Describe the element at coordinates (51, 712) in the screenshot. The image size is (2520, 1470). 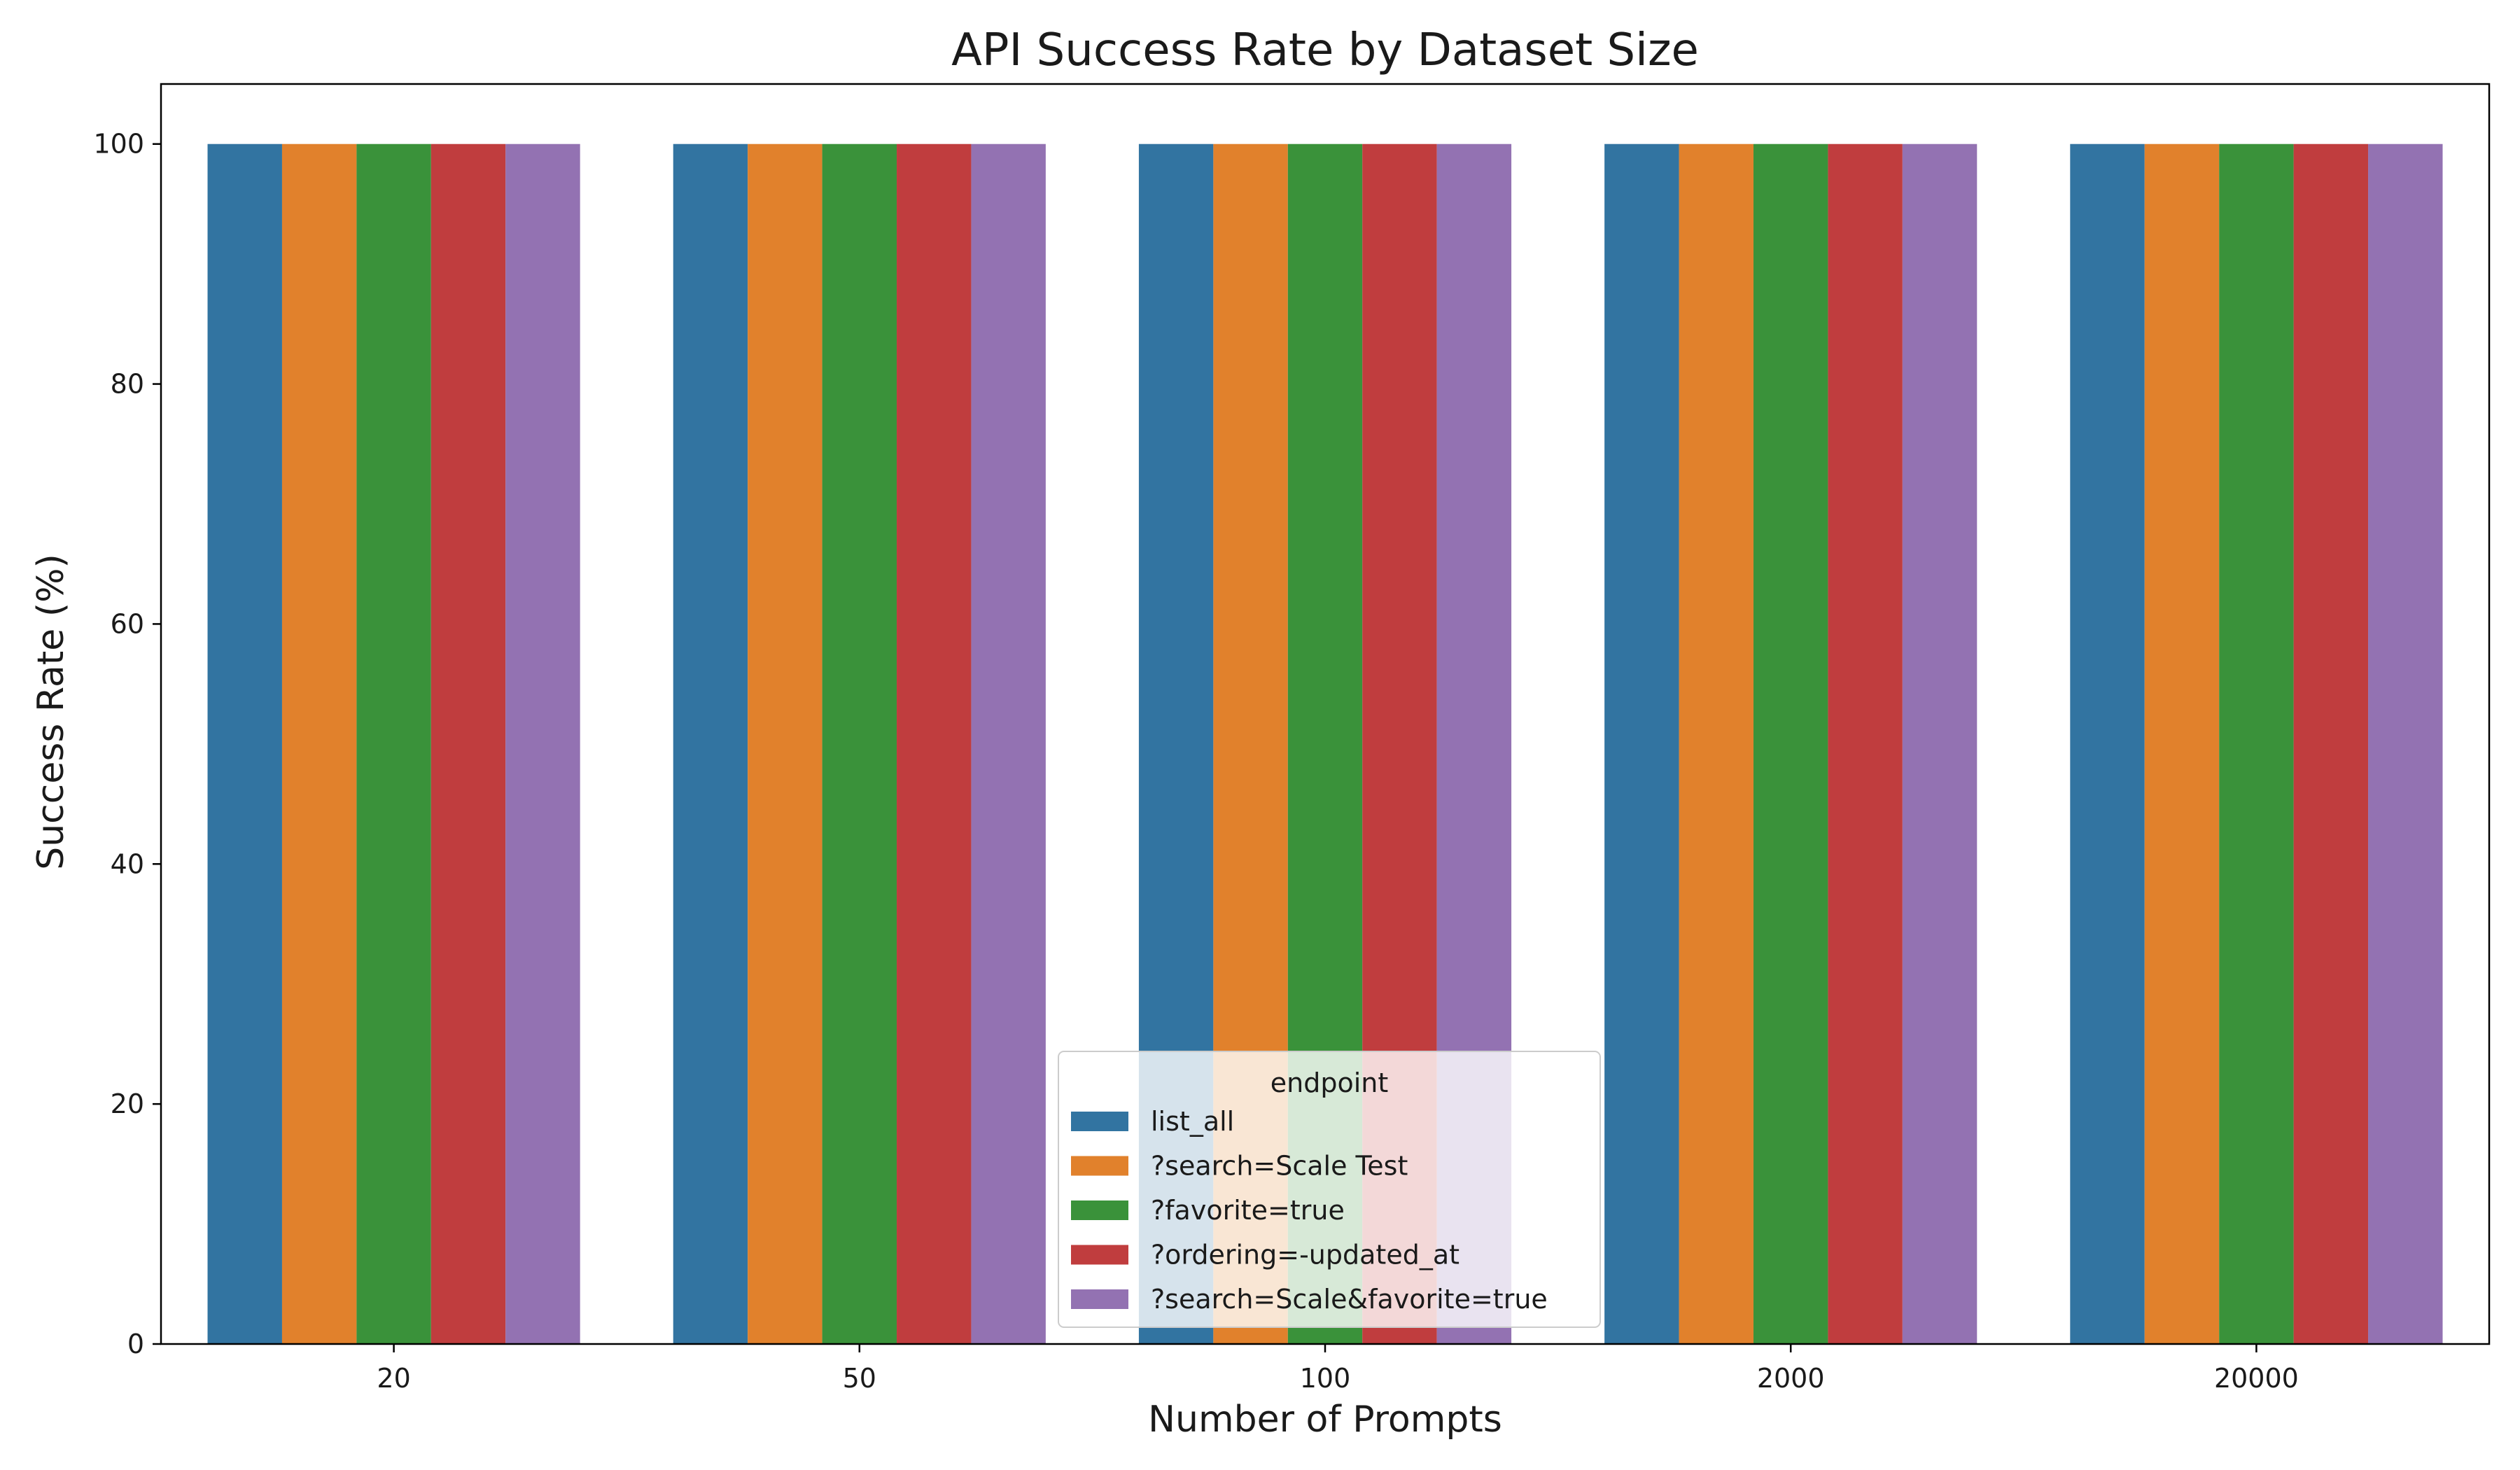
I see `y-axis-label: Success Rate (%)` at that location.